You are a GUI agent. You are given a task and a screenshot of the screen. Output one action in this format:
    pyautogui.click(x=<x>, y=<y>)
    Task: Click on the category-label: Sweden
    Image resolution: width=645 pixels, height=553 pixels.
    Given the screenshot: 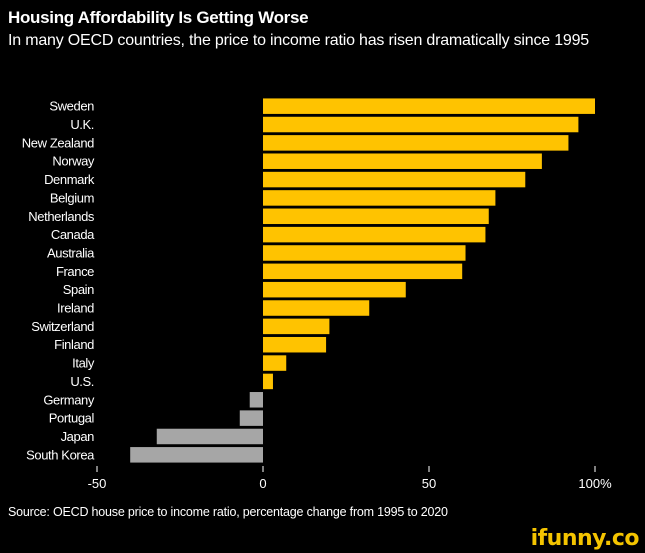 What is the action you would take?
    pyautogui.click(x=71, y=106)
    